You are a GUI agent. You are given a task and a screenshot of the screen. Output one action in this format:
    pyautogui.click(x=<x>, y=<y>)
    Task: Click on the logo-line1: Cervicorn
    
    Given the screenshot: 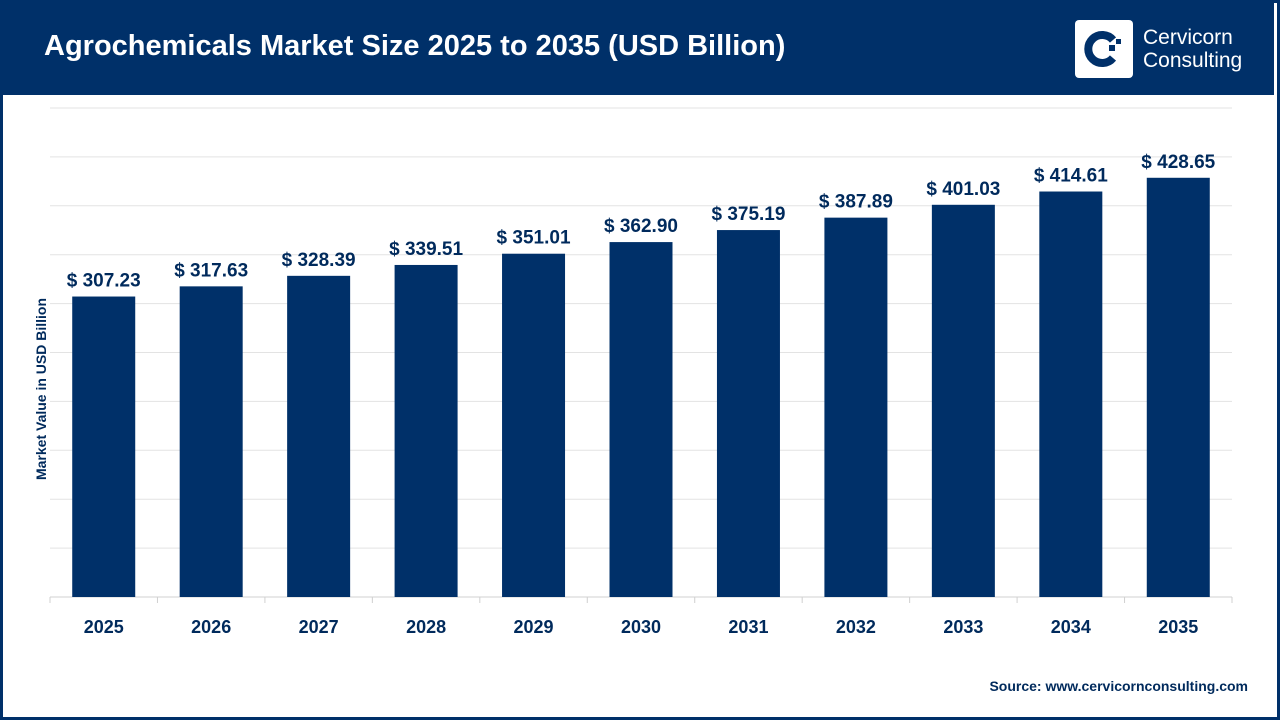 What is the action you would take?
    pyautogui.click(x=1188, y=37)
    